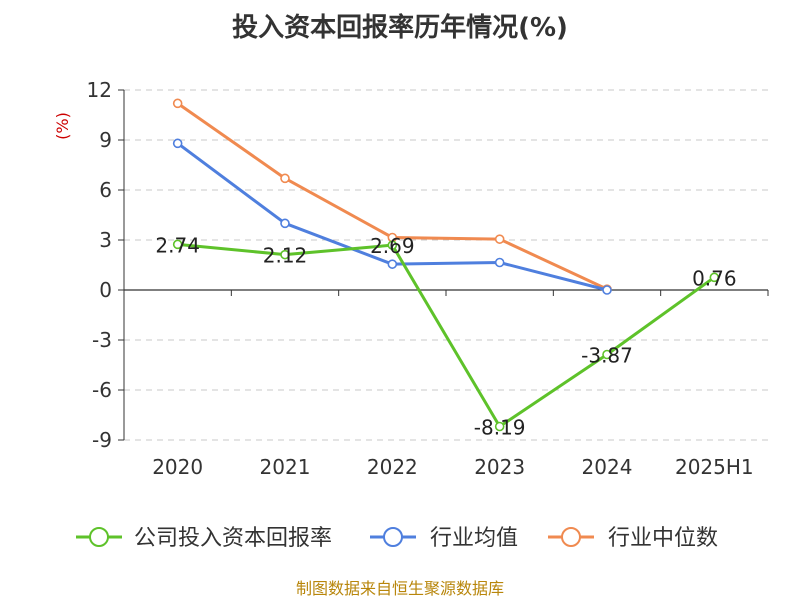 This screenshot has width=800, height=600. What do you see at coordinates (102, 440) in the screenshot?
I see `y-tick-label: -9` at bounding box center [102, 440].